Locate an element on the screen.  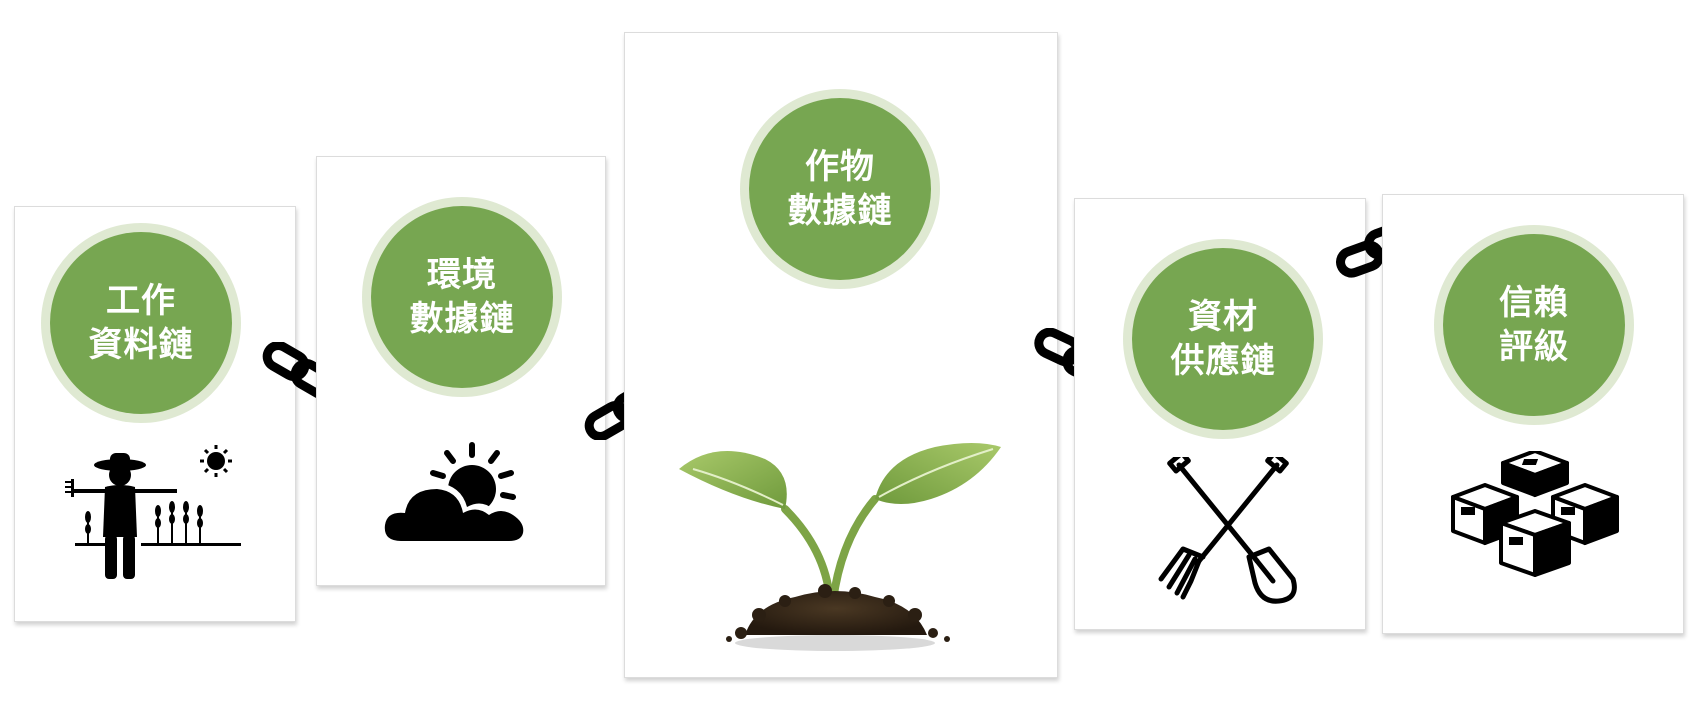
badge-environment-label: 環境 數據鏈 is located at coordinates (462, 297).